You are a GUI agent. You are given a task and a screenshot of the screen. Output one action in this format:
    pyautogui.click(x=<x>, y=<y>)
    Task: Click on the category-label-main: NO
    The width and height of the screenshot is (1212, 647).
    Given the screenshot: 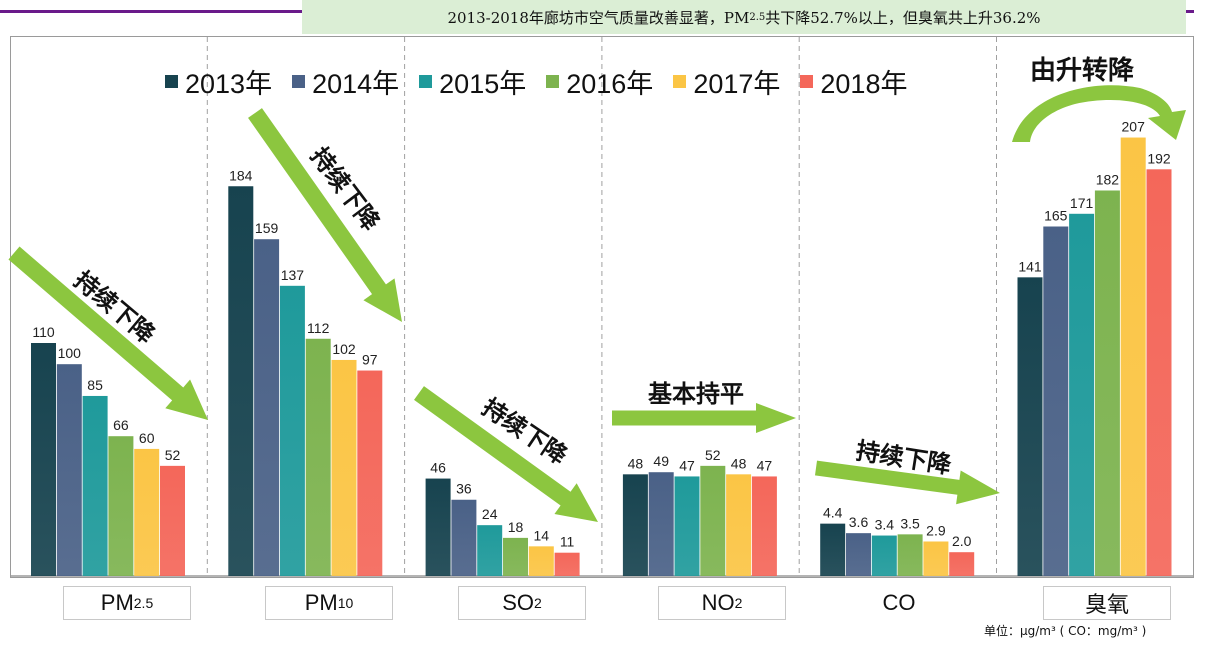 What is the action you would take?
    pyautogui.click(x=718, y=602)
    